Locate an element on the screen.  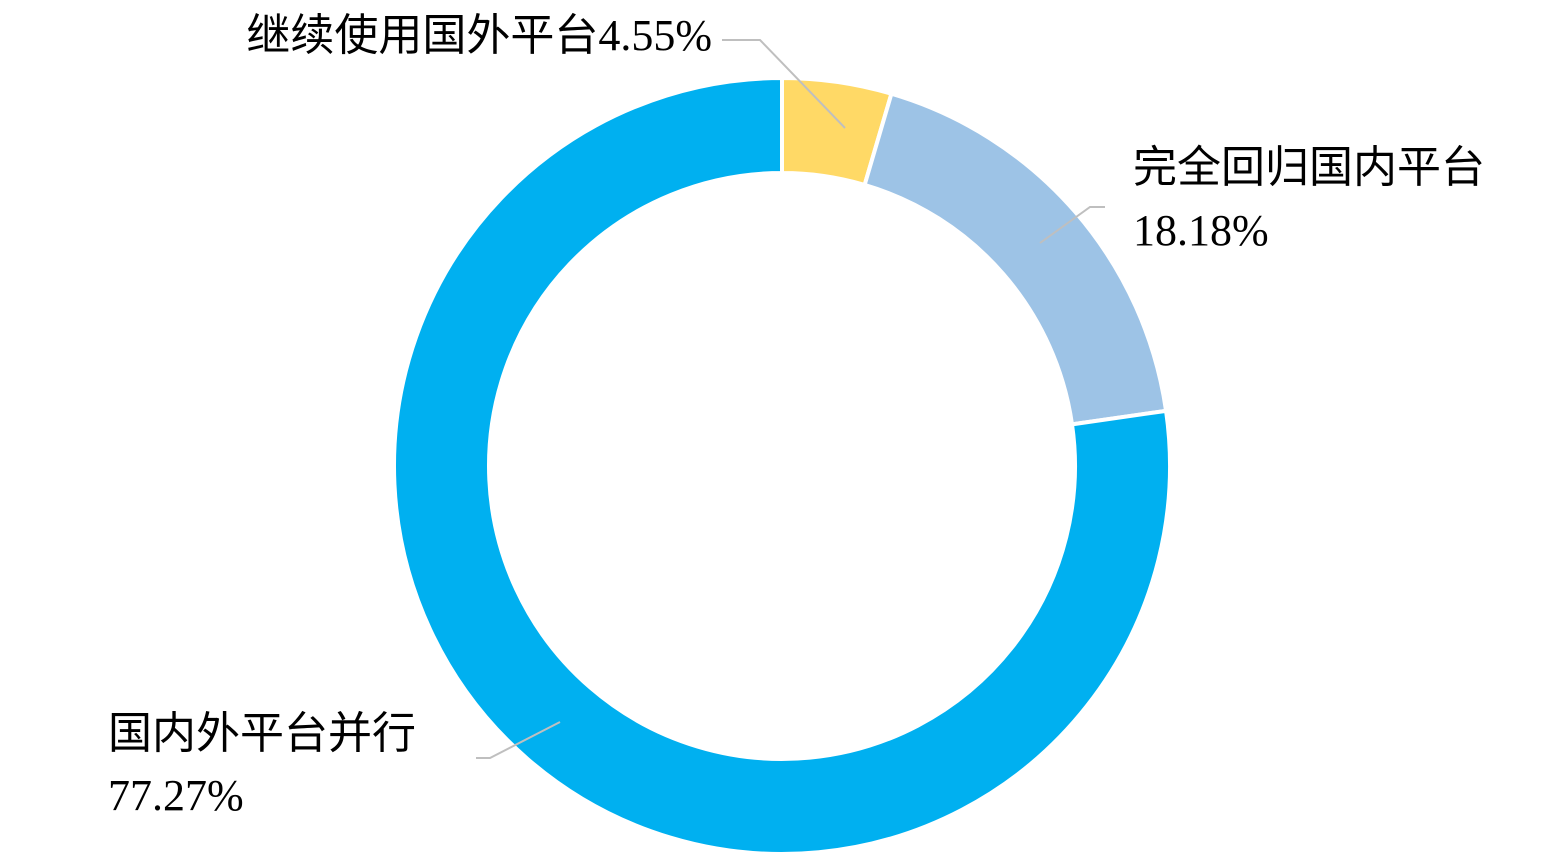
value-label: 77.27% is located at coordinates (176, 795).